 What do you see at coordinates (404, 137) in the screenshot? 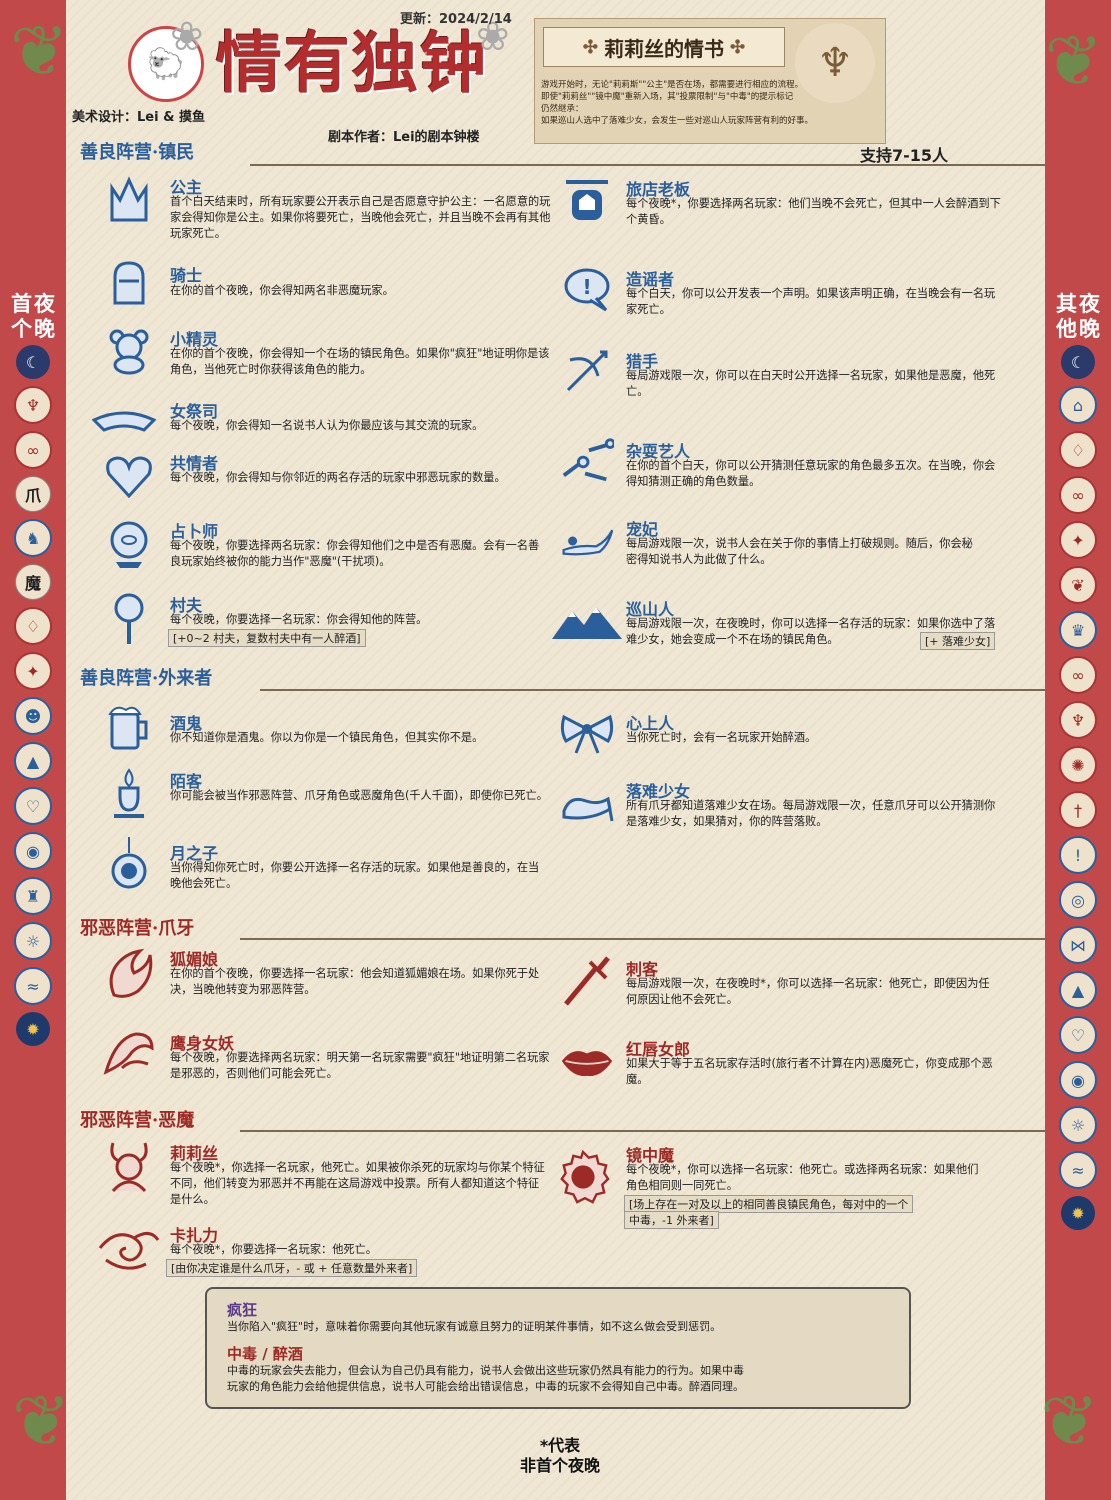
I see `author-credit: 剧本作者：Lei的剧本钟楼` at bounding box center [404, 137].